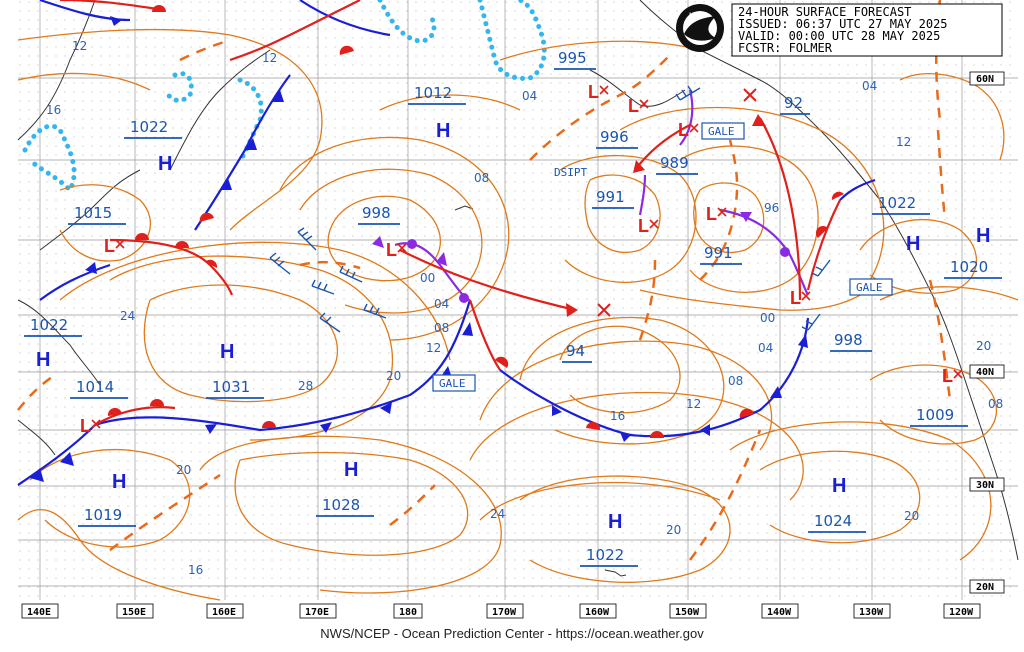  What do you see at coordinates (969, 267) in the screenshot?
I see `pressure-value: 1020` at bounding box center [969, 267].